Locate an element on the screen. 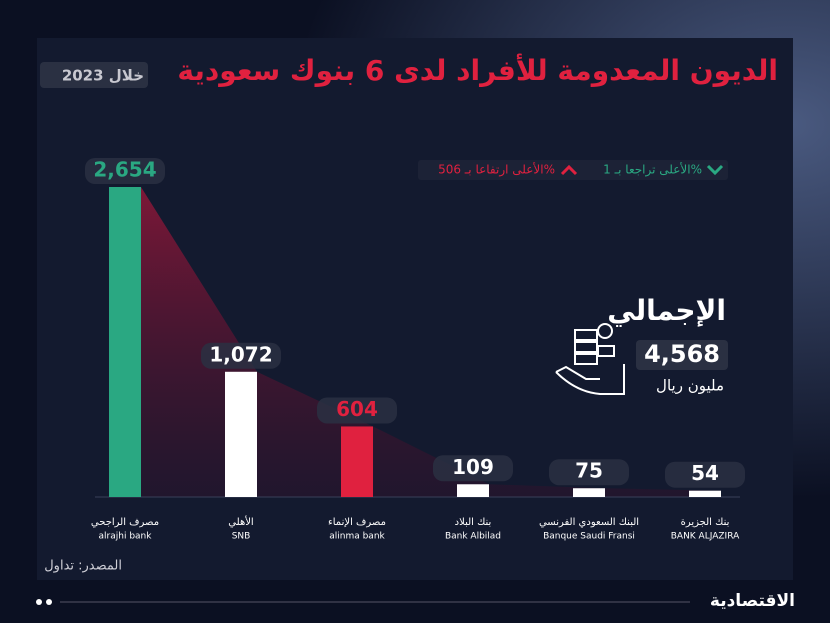 This screenshot has height=623, width=830. value-label: 2,654 is located at coordinates (124, 170).